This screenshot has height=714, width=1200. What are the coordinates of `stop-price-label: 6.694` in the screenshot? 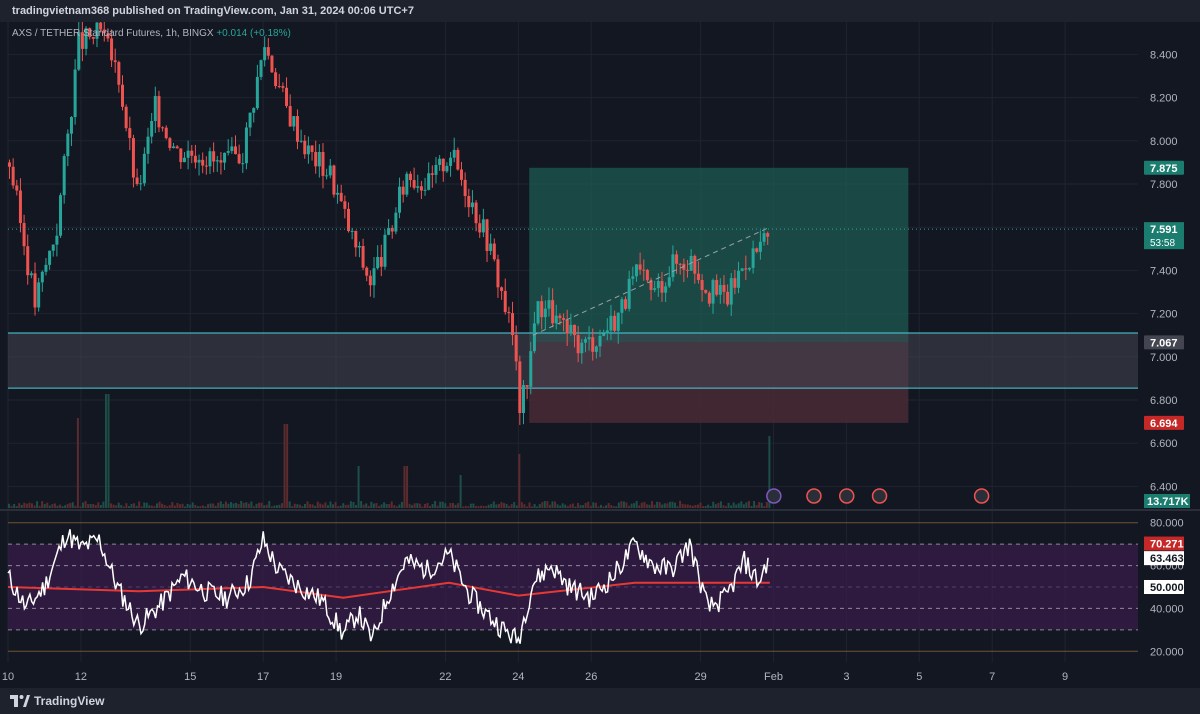 It's located at (1164, 424).